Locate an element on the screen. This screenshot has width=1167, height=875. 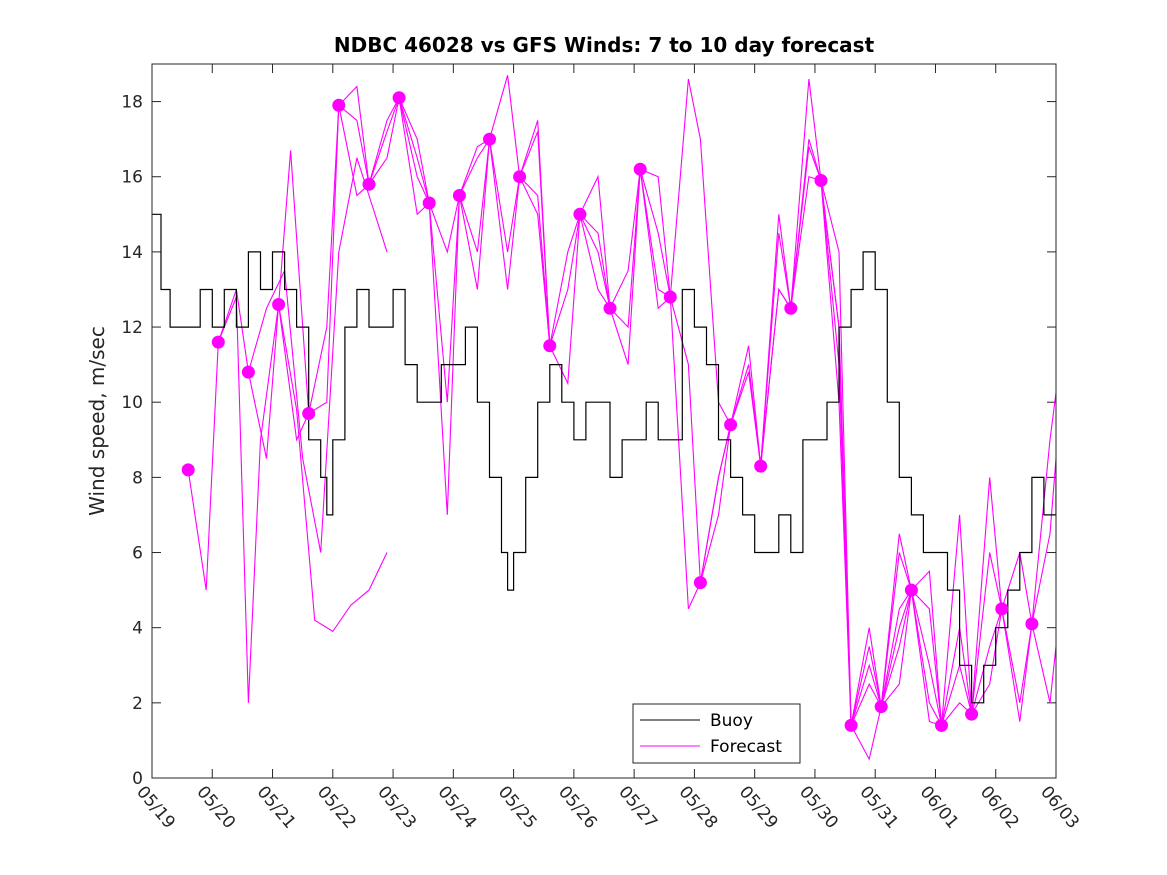
legend: Buoy Forecast is located at coordinates (716, 733).